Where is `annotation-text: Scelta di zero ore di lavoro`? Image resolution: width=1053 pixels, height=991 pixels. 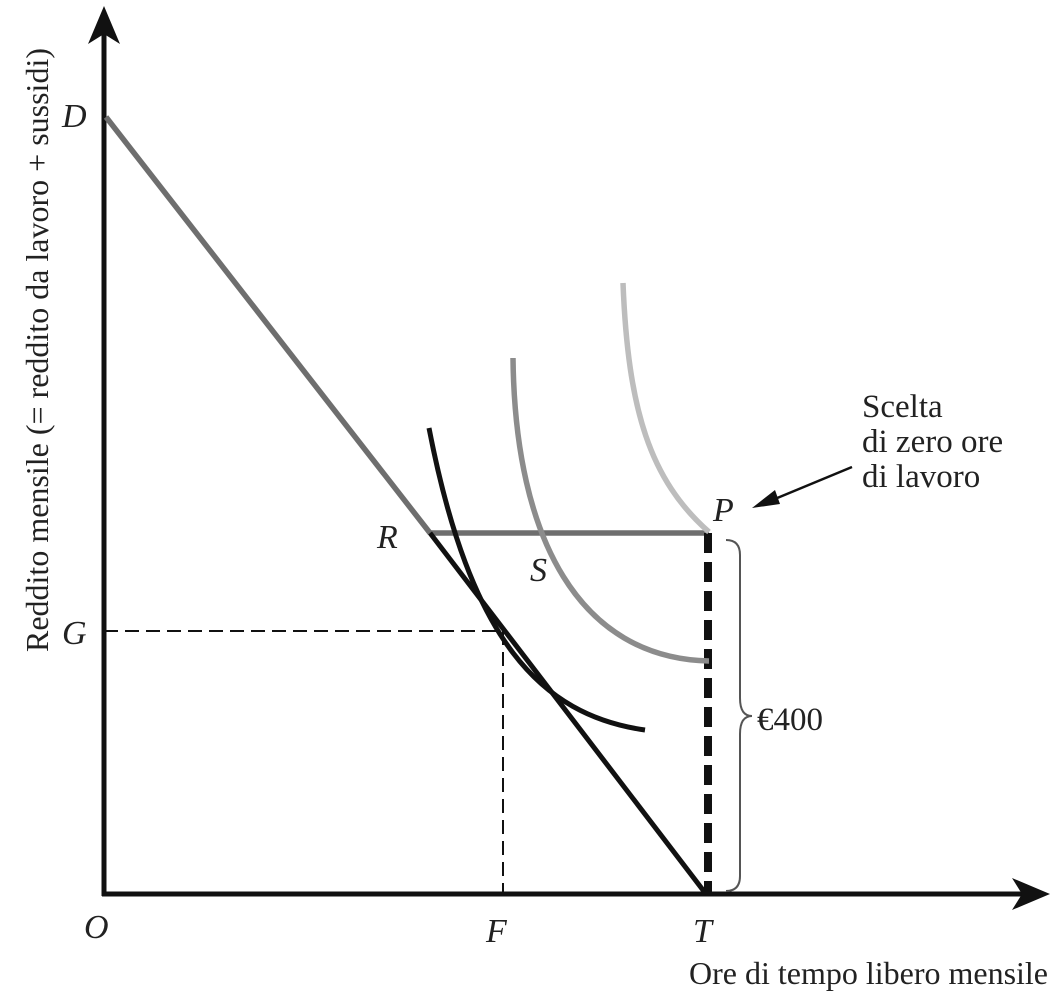 annotation-text: Scelta di zero ore di lavoro is located at coordinates (932, 442).